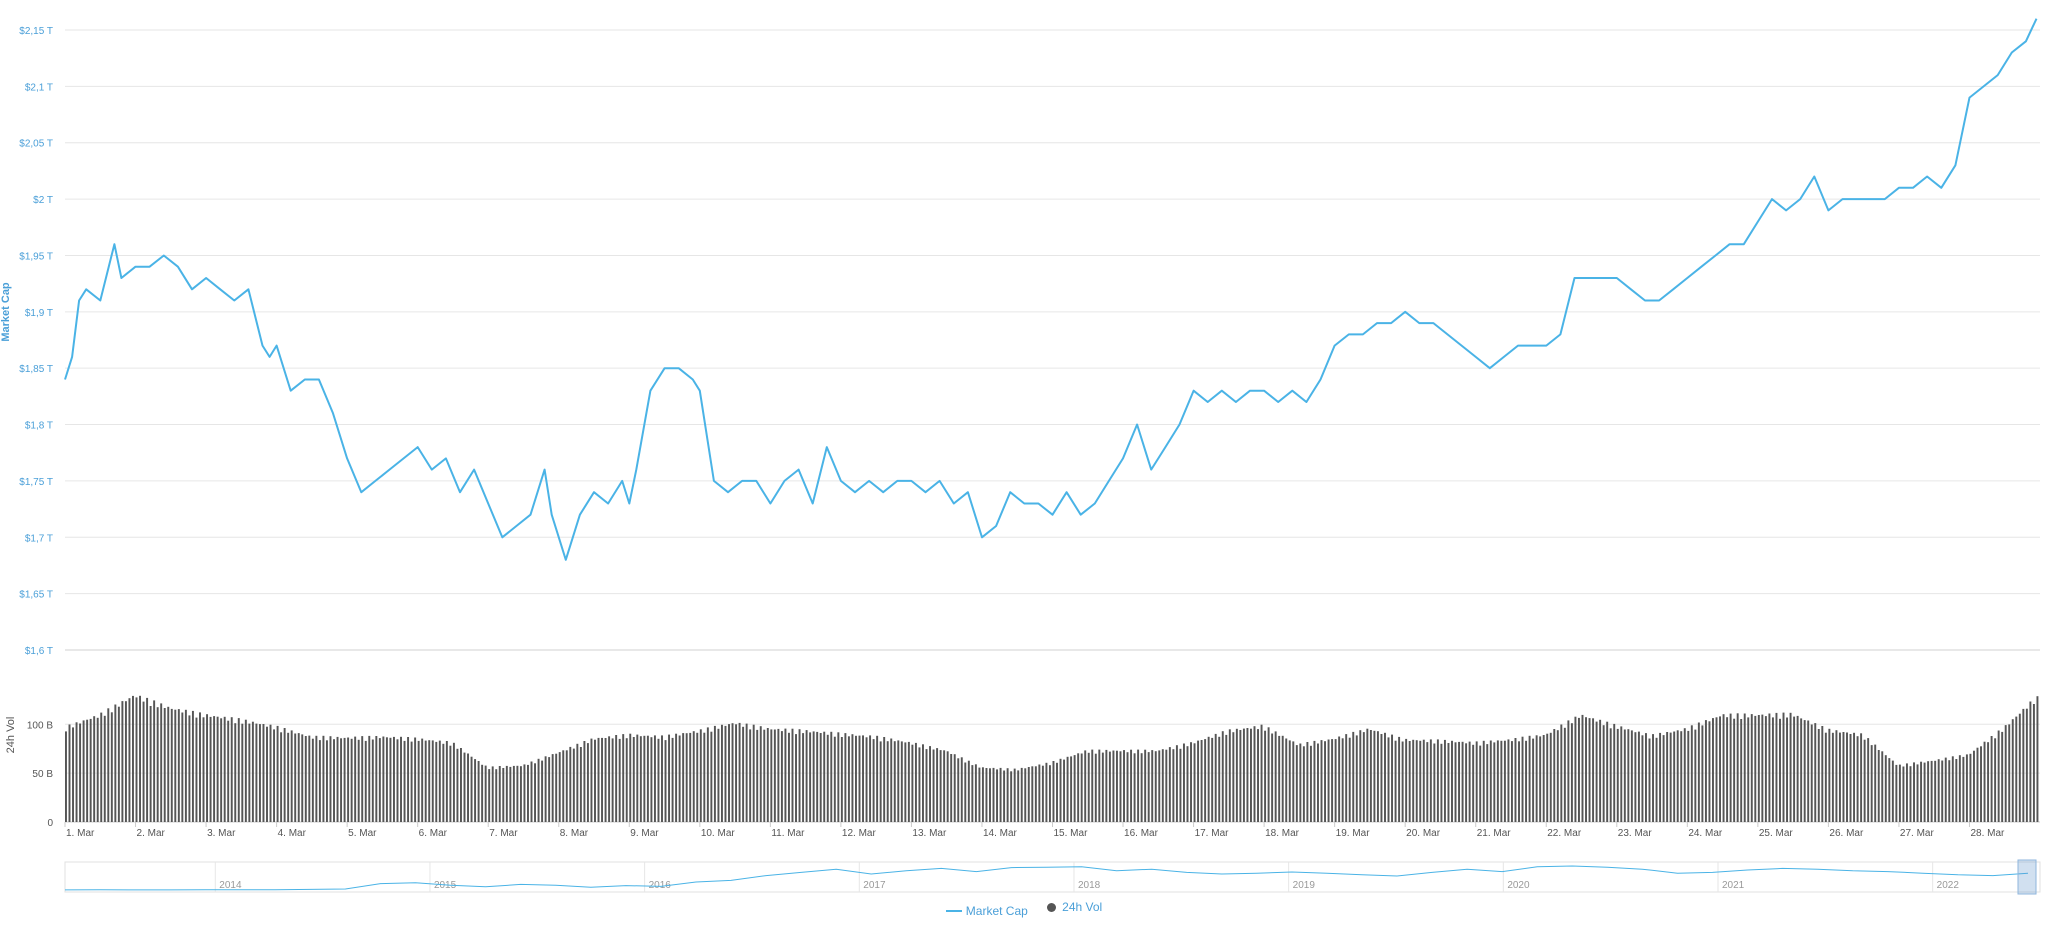 The image size is (2048, 926). What do you see at coordinates (1846, 833) in the screenshot?
I see `x-tick-label: 26. Mar` at bounding box center [1846, 833].